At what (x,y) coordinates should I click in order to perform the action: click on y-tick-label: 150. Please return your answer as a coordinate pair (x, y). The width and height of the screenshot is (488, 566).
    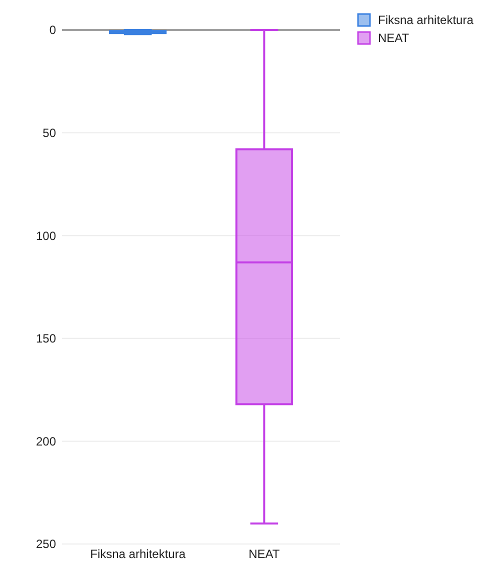
    Looking at the image, I should click on (46, 339).